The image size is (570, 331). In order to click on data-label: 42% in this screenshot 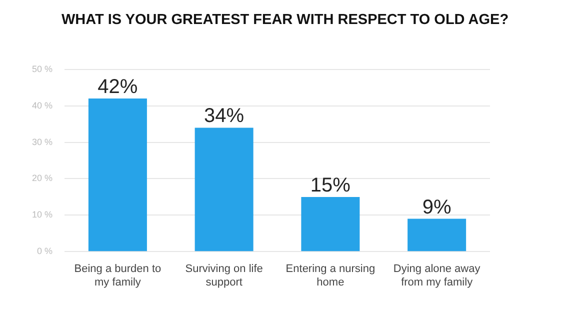, I will do `click(118, 87)`.